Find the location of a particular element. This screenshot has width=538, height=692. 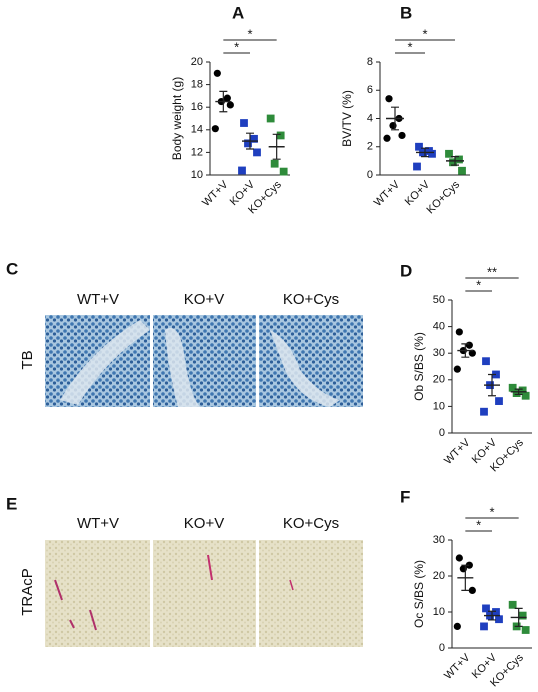

micrograph-c: C TB WT+V KO+V KO+Cys is located at coordinates (184, 333).